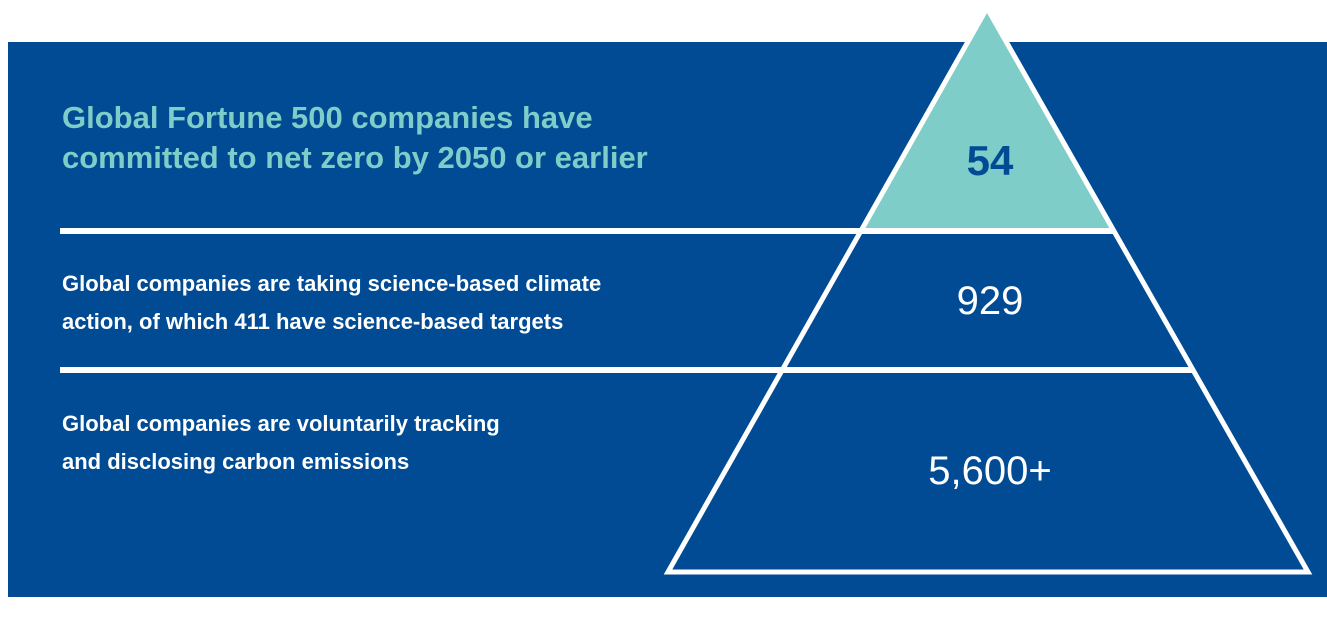 Image resolution: width=1327 pixels, height=625 pixels. Describe the element at coordinates (990, 160) in the screenshot. I see `tier-figure: 54` at that location.